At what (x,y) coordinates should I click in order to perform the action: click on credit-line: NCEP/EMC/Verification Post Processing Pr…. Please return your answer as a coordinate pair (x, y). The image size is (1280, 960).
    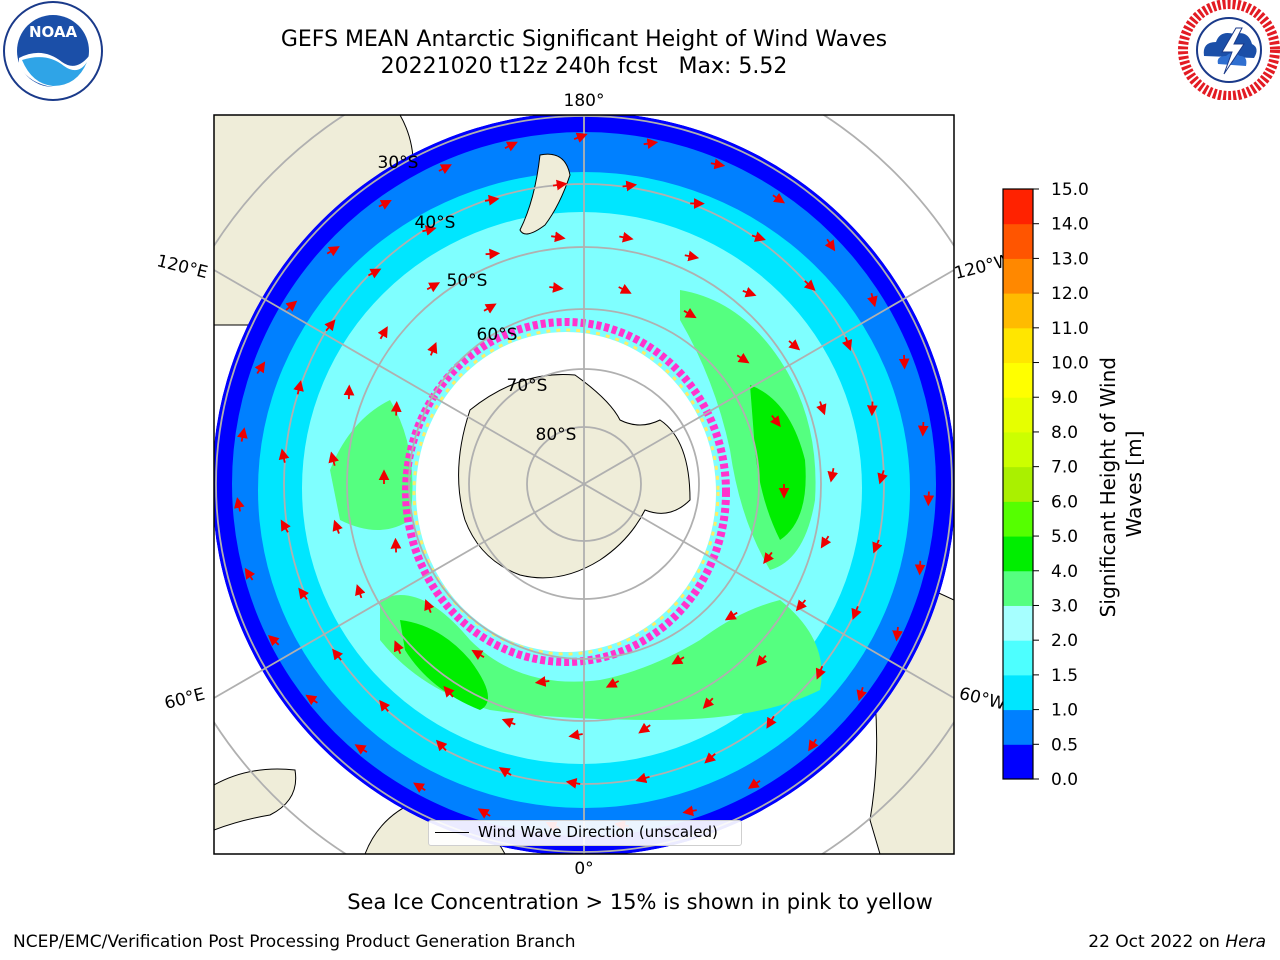
    Looking at the image, I should click on (294, 942).